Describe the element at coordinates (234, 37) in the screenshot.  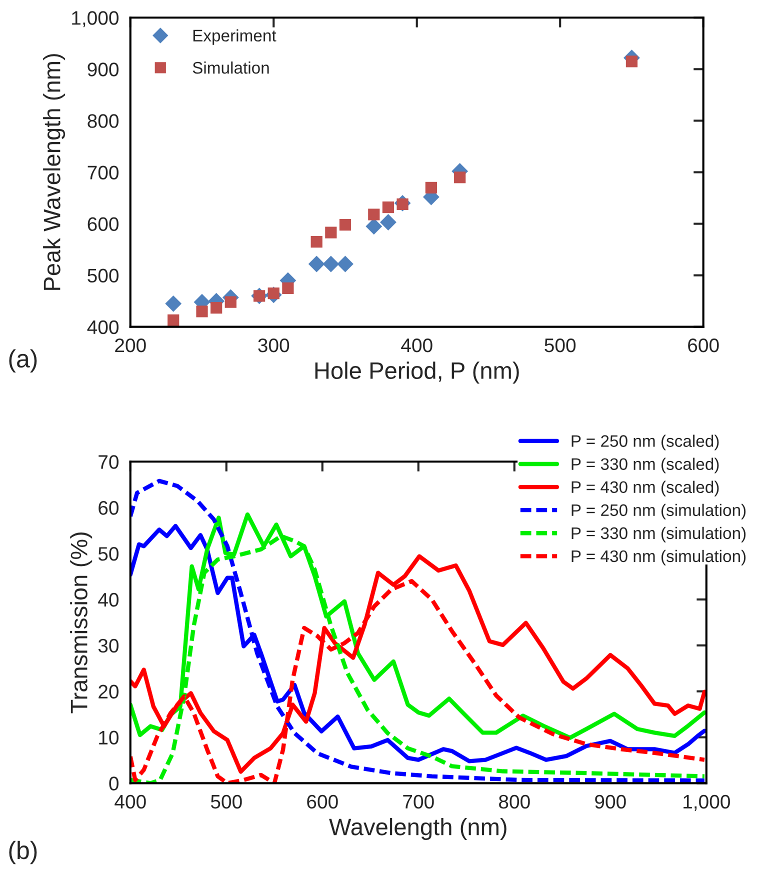
I see `legend-label: Experiment` at that location.